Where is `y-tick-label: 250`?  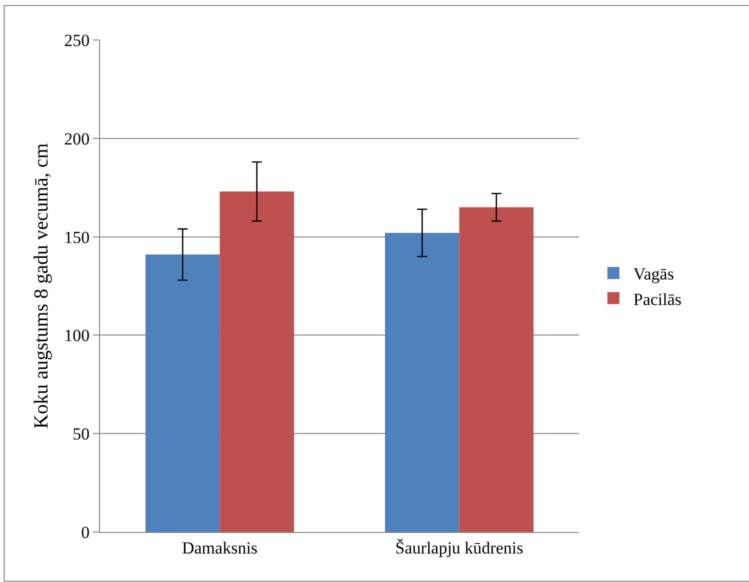 y-tick-label: 250 is located at coordinates (77, 40).